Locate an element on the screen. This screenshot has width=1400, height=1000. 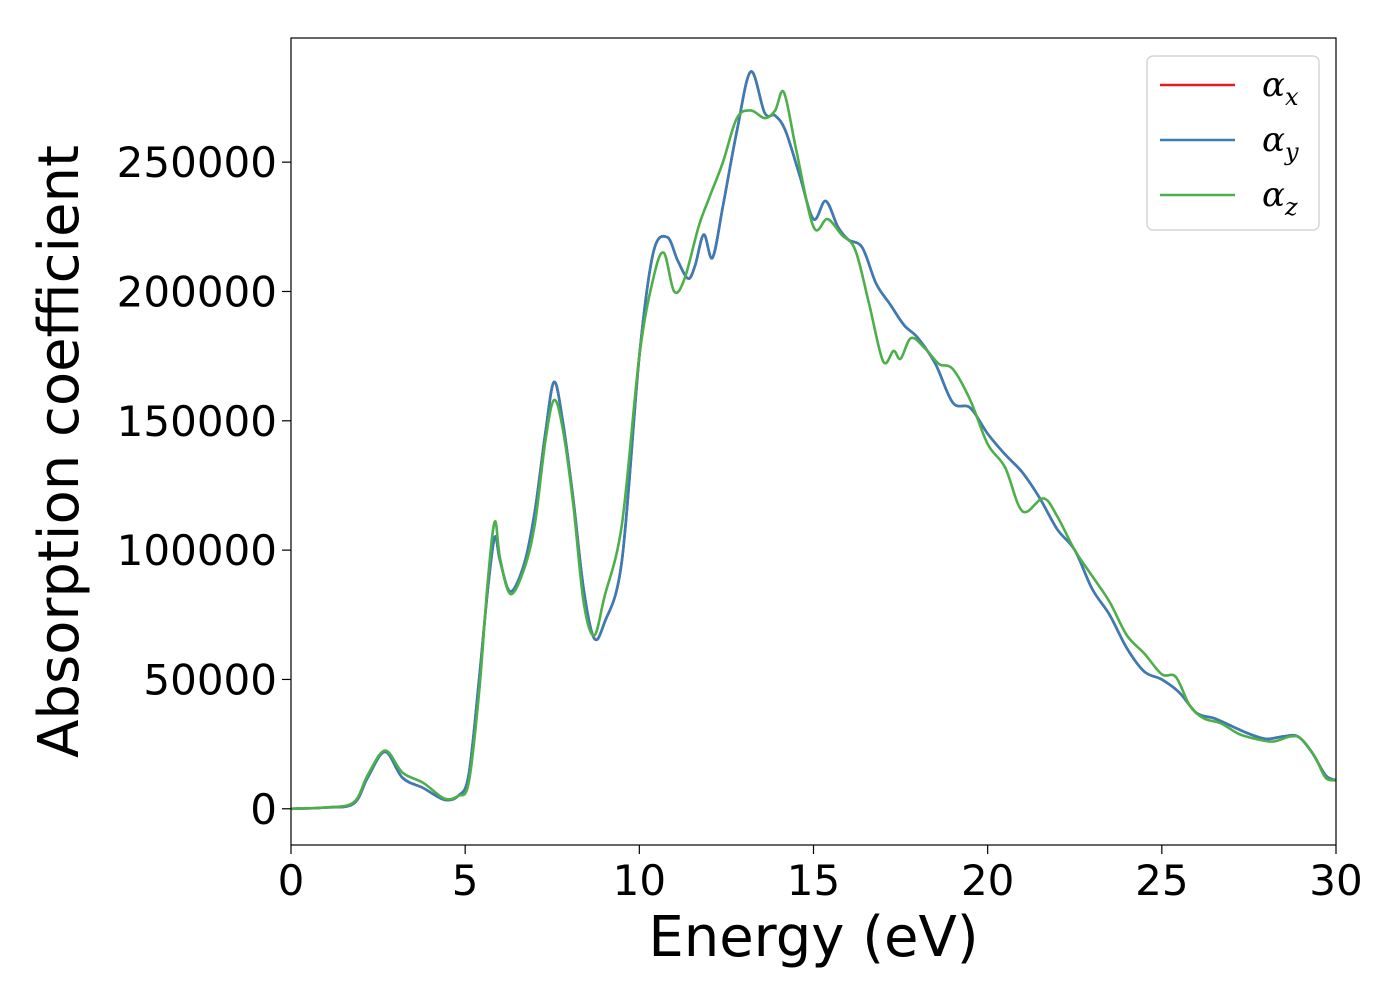
x-tick-label: 10 is located at coordinates (639, 880).